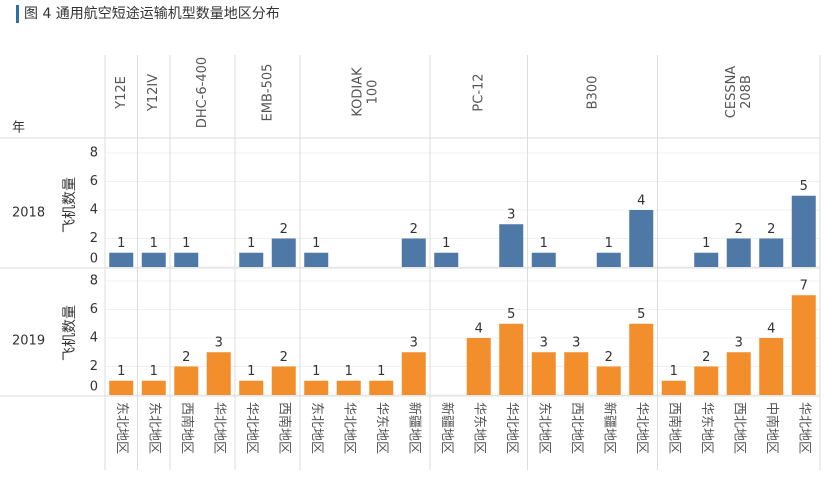 This screenshot has height=484, width=826. I want to click on group-header: KODIAK 100, so click(365, 92).